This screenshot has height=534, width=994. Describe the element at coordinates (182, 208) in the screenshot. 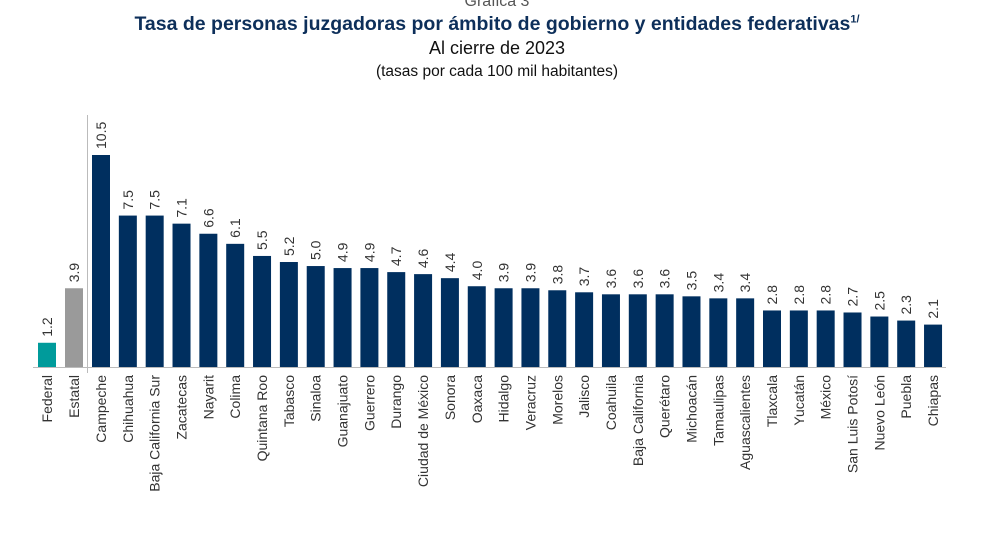

I see `data-label: 7.1` at that location.